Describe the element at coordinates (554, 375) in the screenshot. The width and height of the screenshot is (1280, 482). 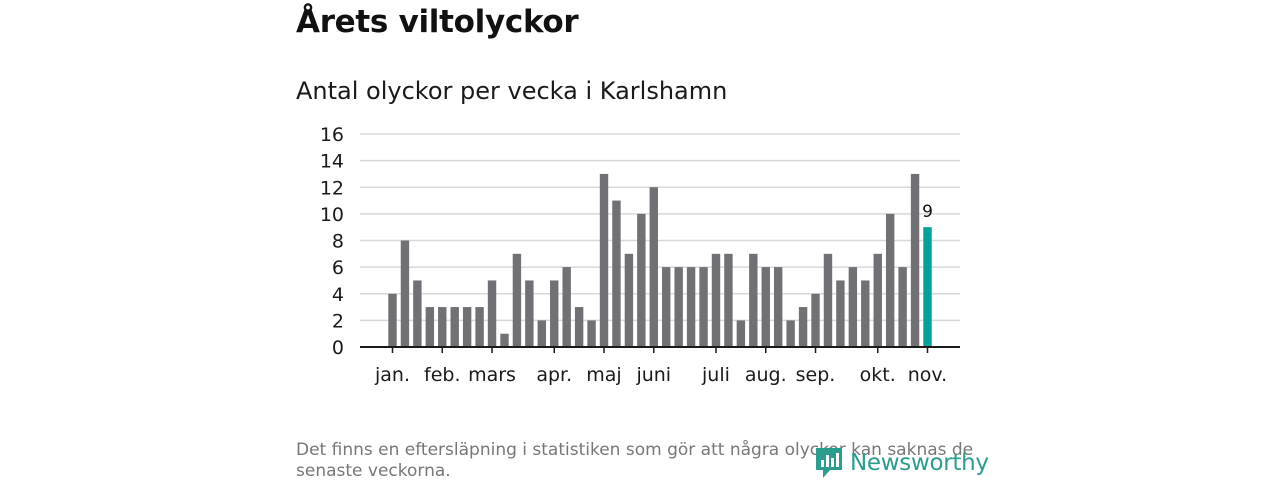
I see `month-label: apr.` at that location.